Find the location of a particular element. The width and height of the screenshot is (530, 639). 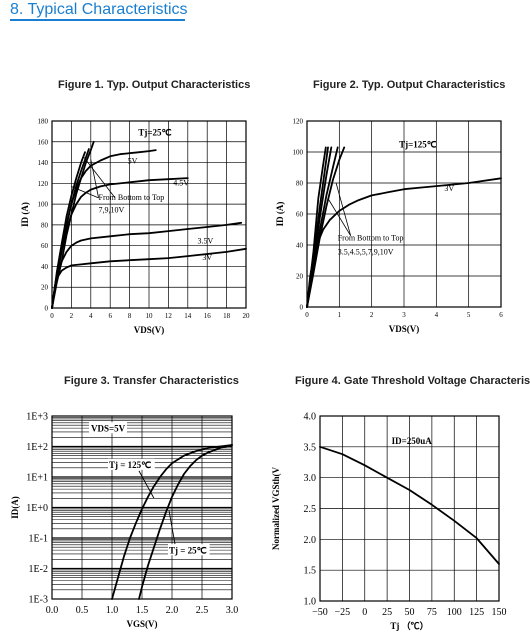

y-tick-label: 1.0 is located at coordinates (310, 602).